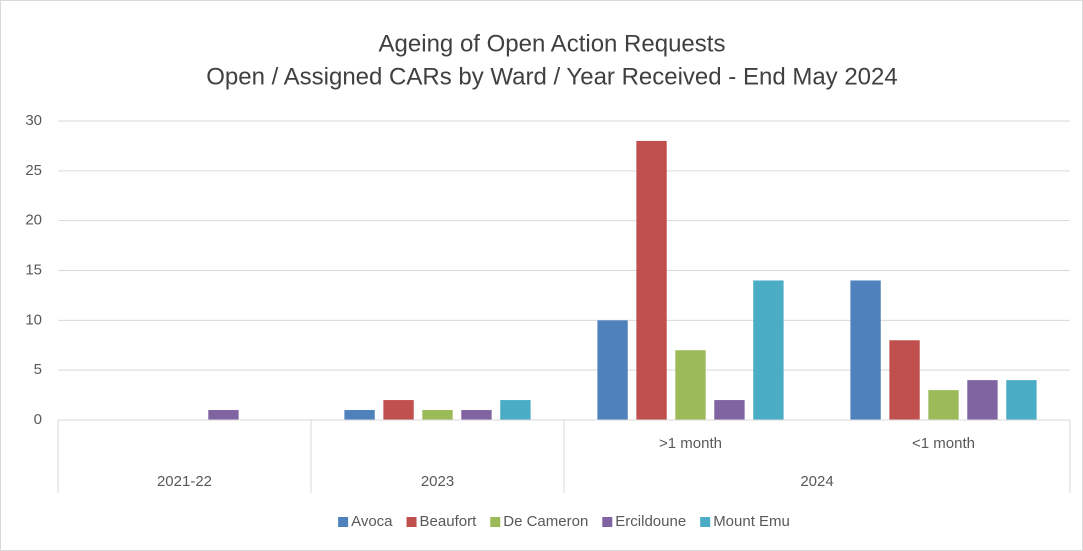 This screenshot has width=1083, height=551. Describe the element at coordinates (38, 419) in the screenshot. I see `y-tick-label: 0` at that location.